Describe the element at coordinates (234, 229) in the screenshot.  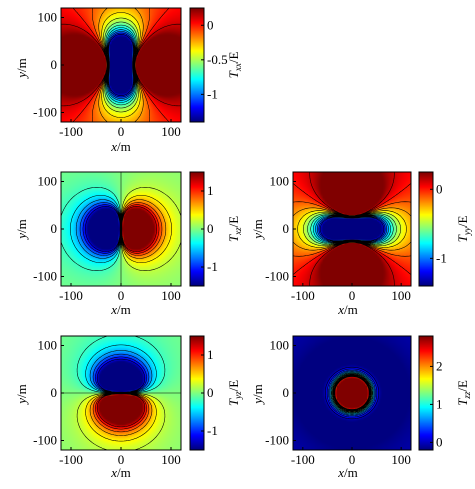
I see `colorbar-label: Txz/E` at that location.